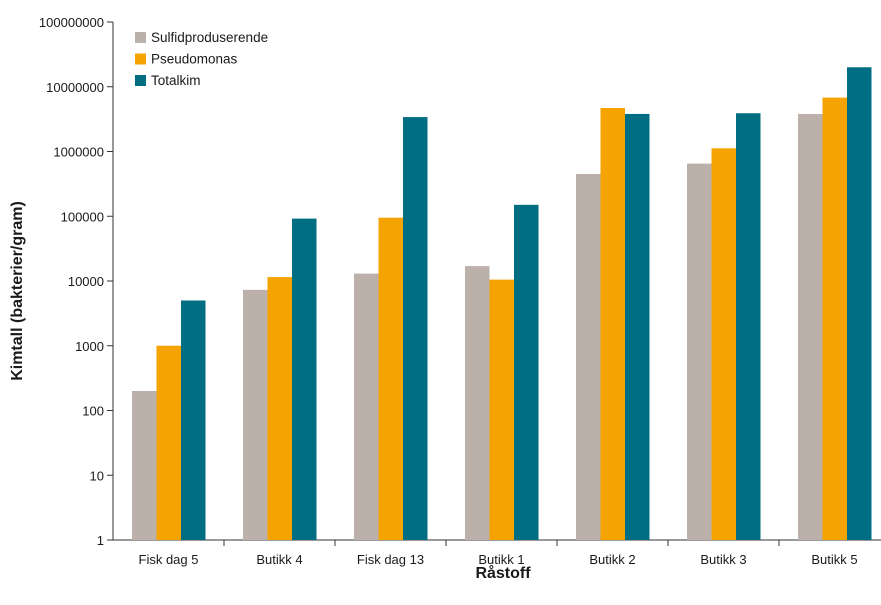  Describe the element at coordinates (17, 291) in the screenshot. I see `y-axis-title: Kimtall (bakterier/gram)` at that location.